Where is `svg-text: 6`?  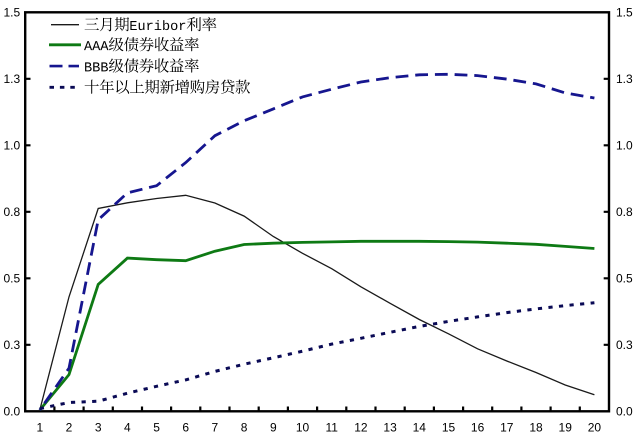 svg-text: 6 is located at coordinates (185, 428).